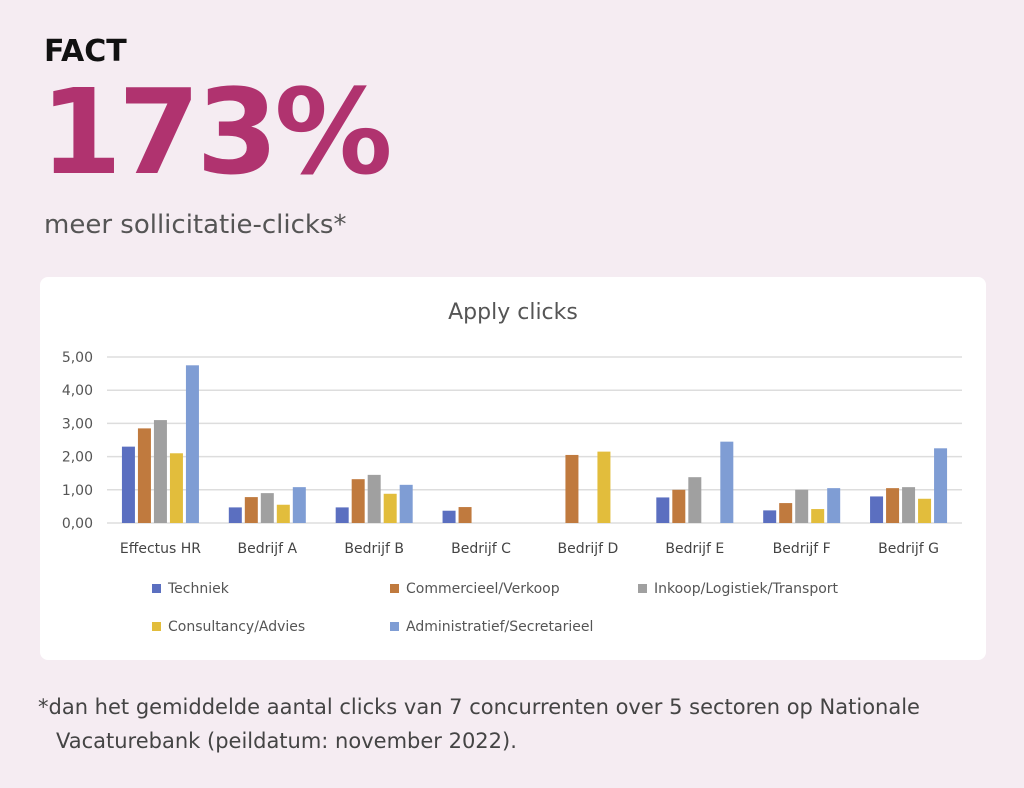 Image resolution: width=1024 pixels, height=788 pixels. I want to click on legend-label: Techniek, so click(198, 589).